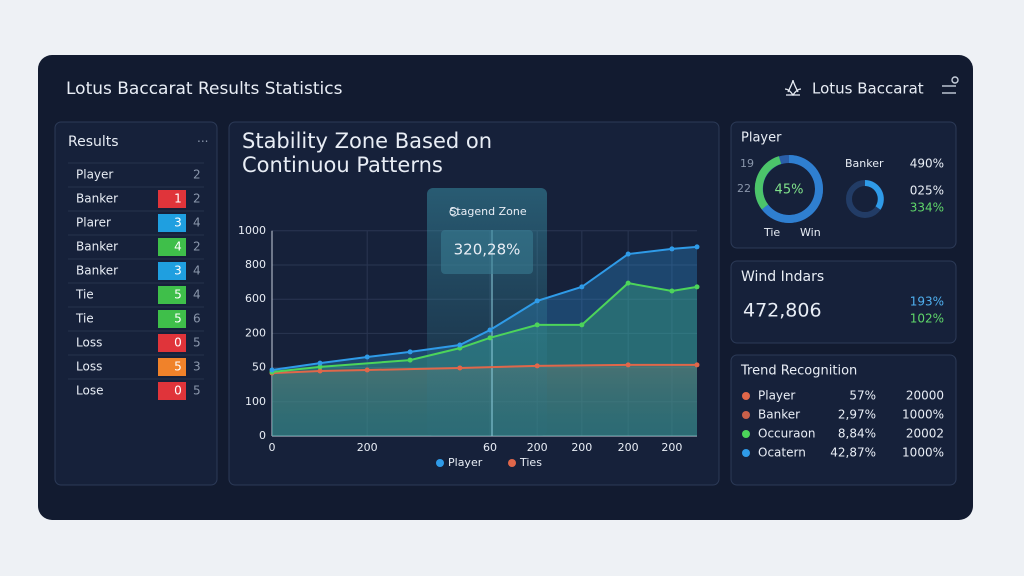 This screenshot has width=1024, height=576. What do you see at coordinates (857, 415) in the screenshot?
I see `trend-pct: 2,97%` at bounding box center [857, 415].